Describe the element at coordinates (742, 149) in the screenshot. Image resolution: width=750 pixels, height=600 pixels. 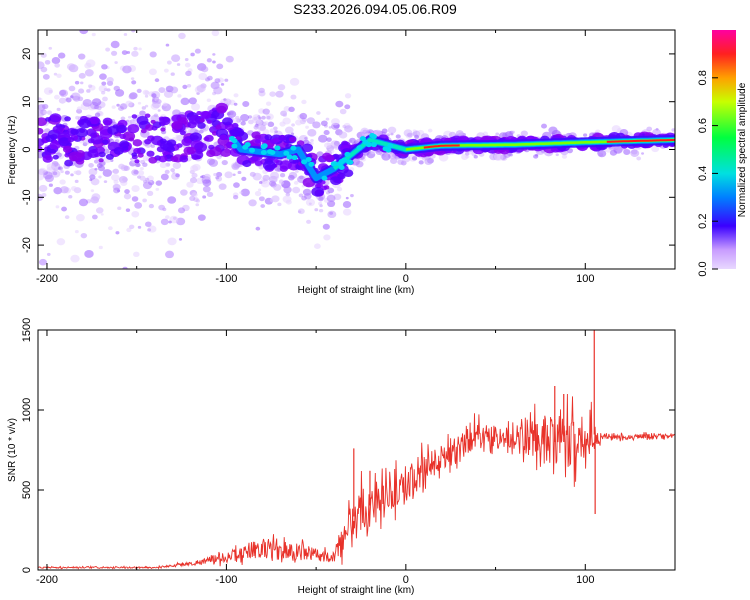
I see `colorbar-label: Normalized spectral amplitude` at that location.